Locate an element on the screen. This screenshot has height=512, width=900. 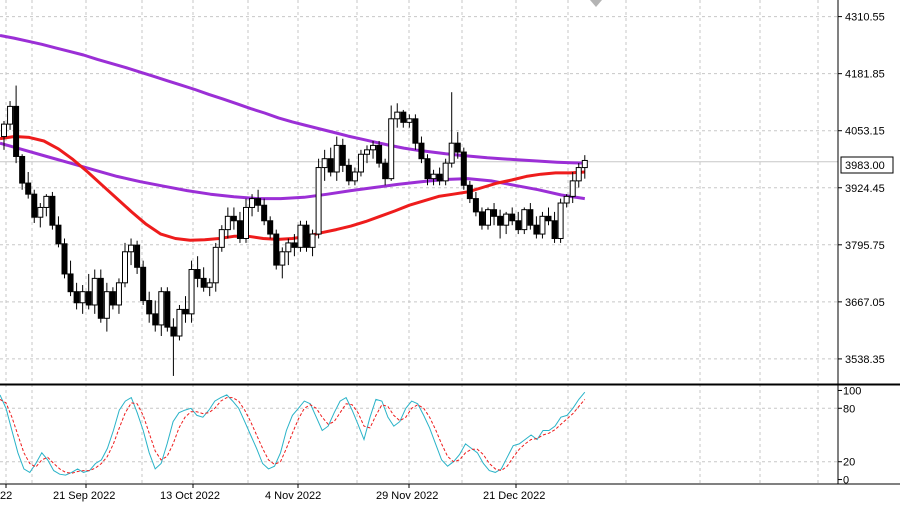
oscillator-tick-label: 100 is located at coordinates (852, 391).